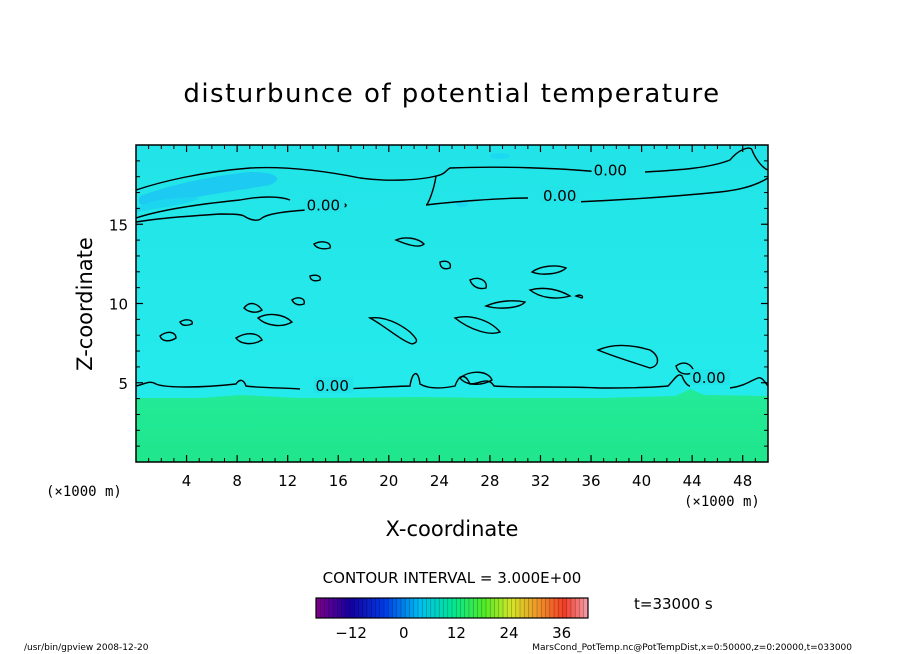  Describe the element at coordinates (338, 481) in the screenshot. I see `x-tick-label: 16` at that location.